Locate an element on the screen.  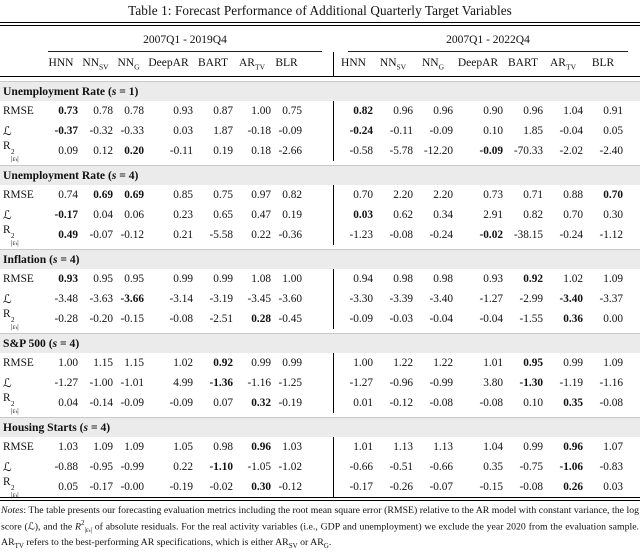
metric-label-rmse: RMSE is located at coordinates (18, 447).